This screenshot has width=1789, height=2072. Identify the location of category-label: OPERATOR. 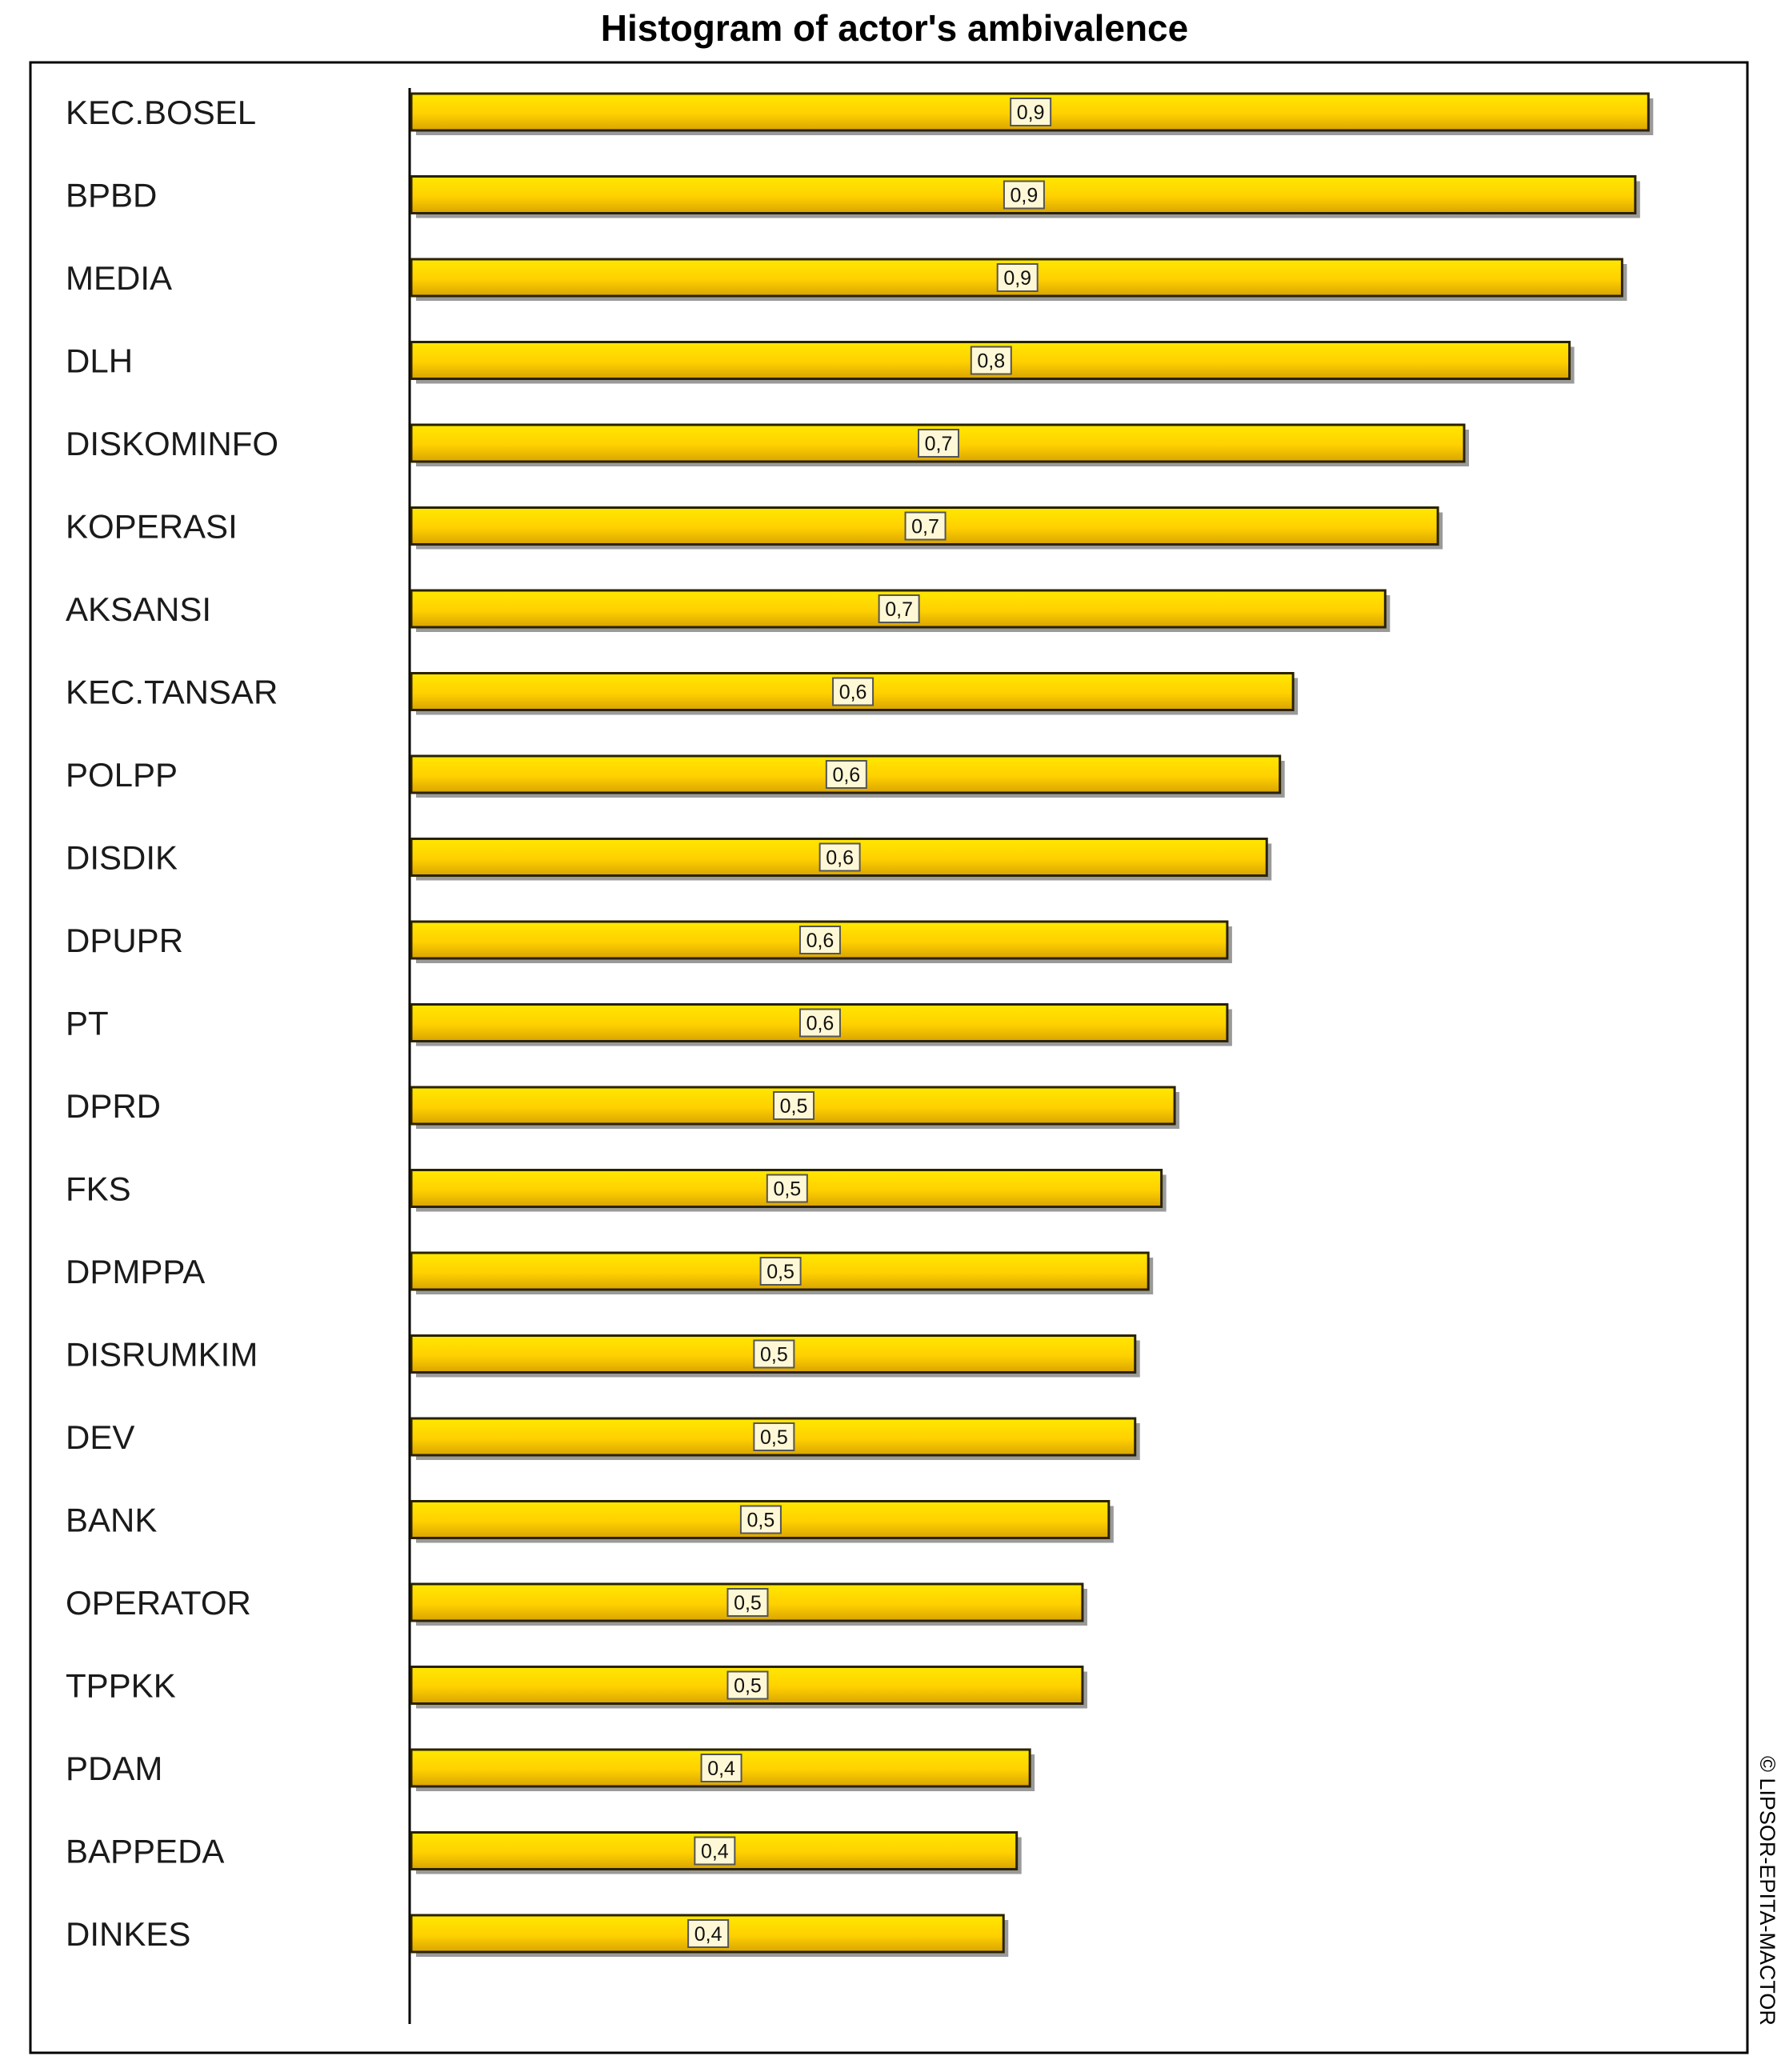
(158, 1603).